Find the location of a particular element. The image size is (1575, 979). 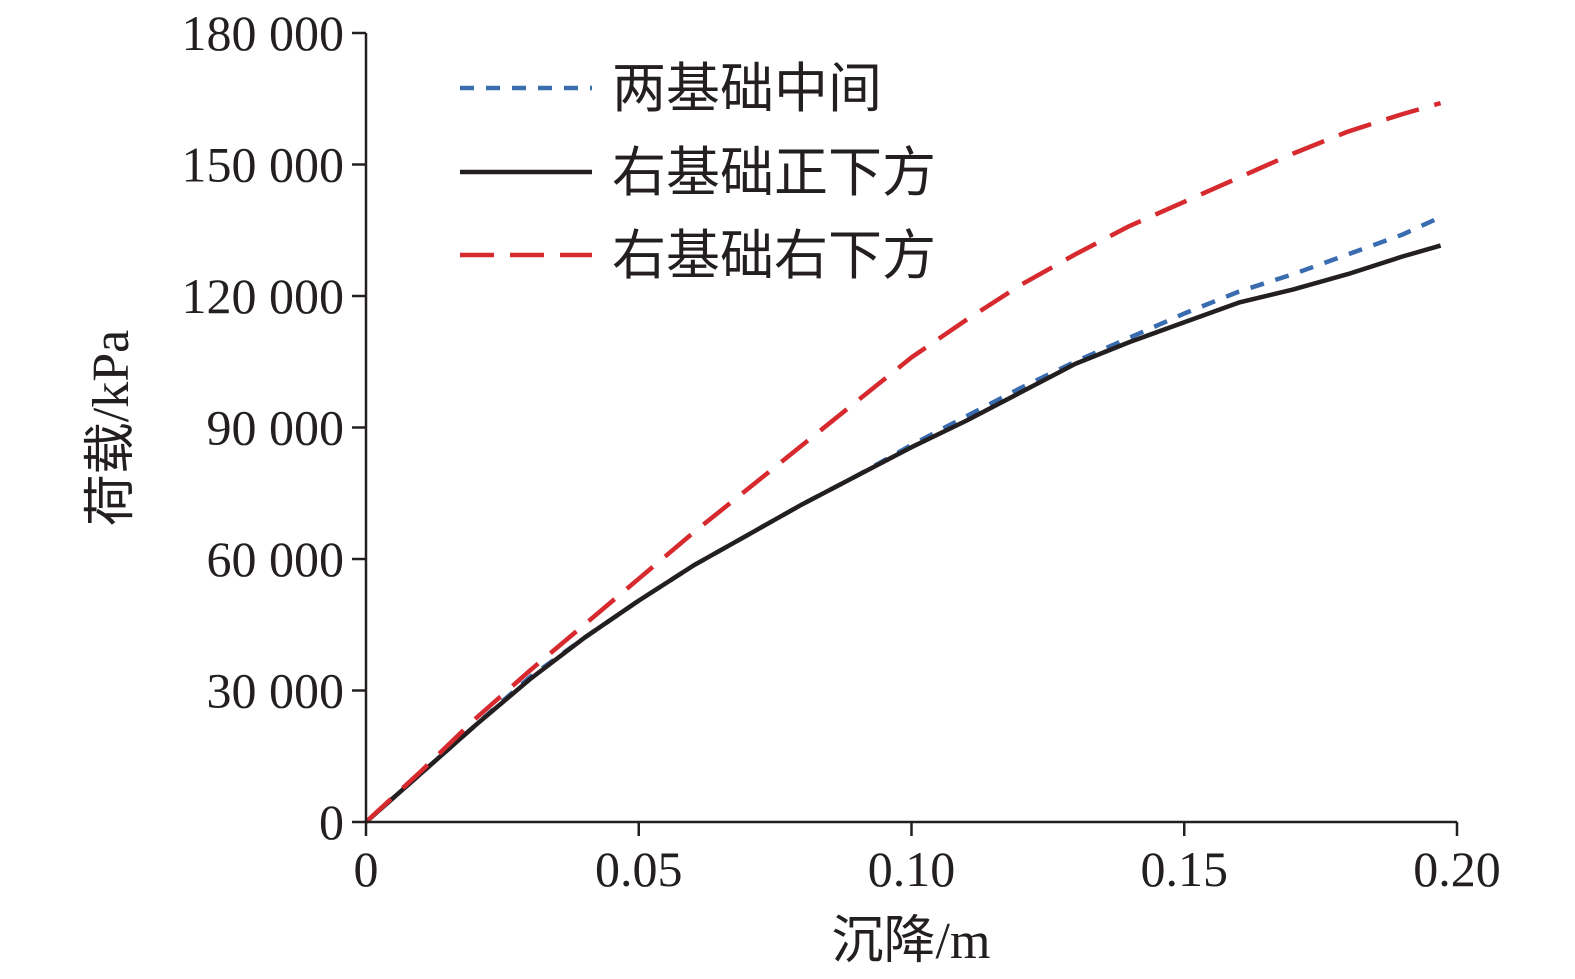

y-tick-label: 60 000 is located at coordinates (276, 559).